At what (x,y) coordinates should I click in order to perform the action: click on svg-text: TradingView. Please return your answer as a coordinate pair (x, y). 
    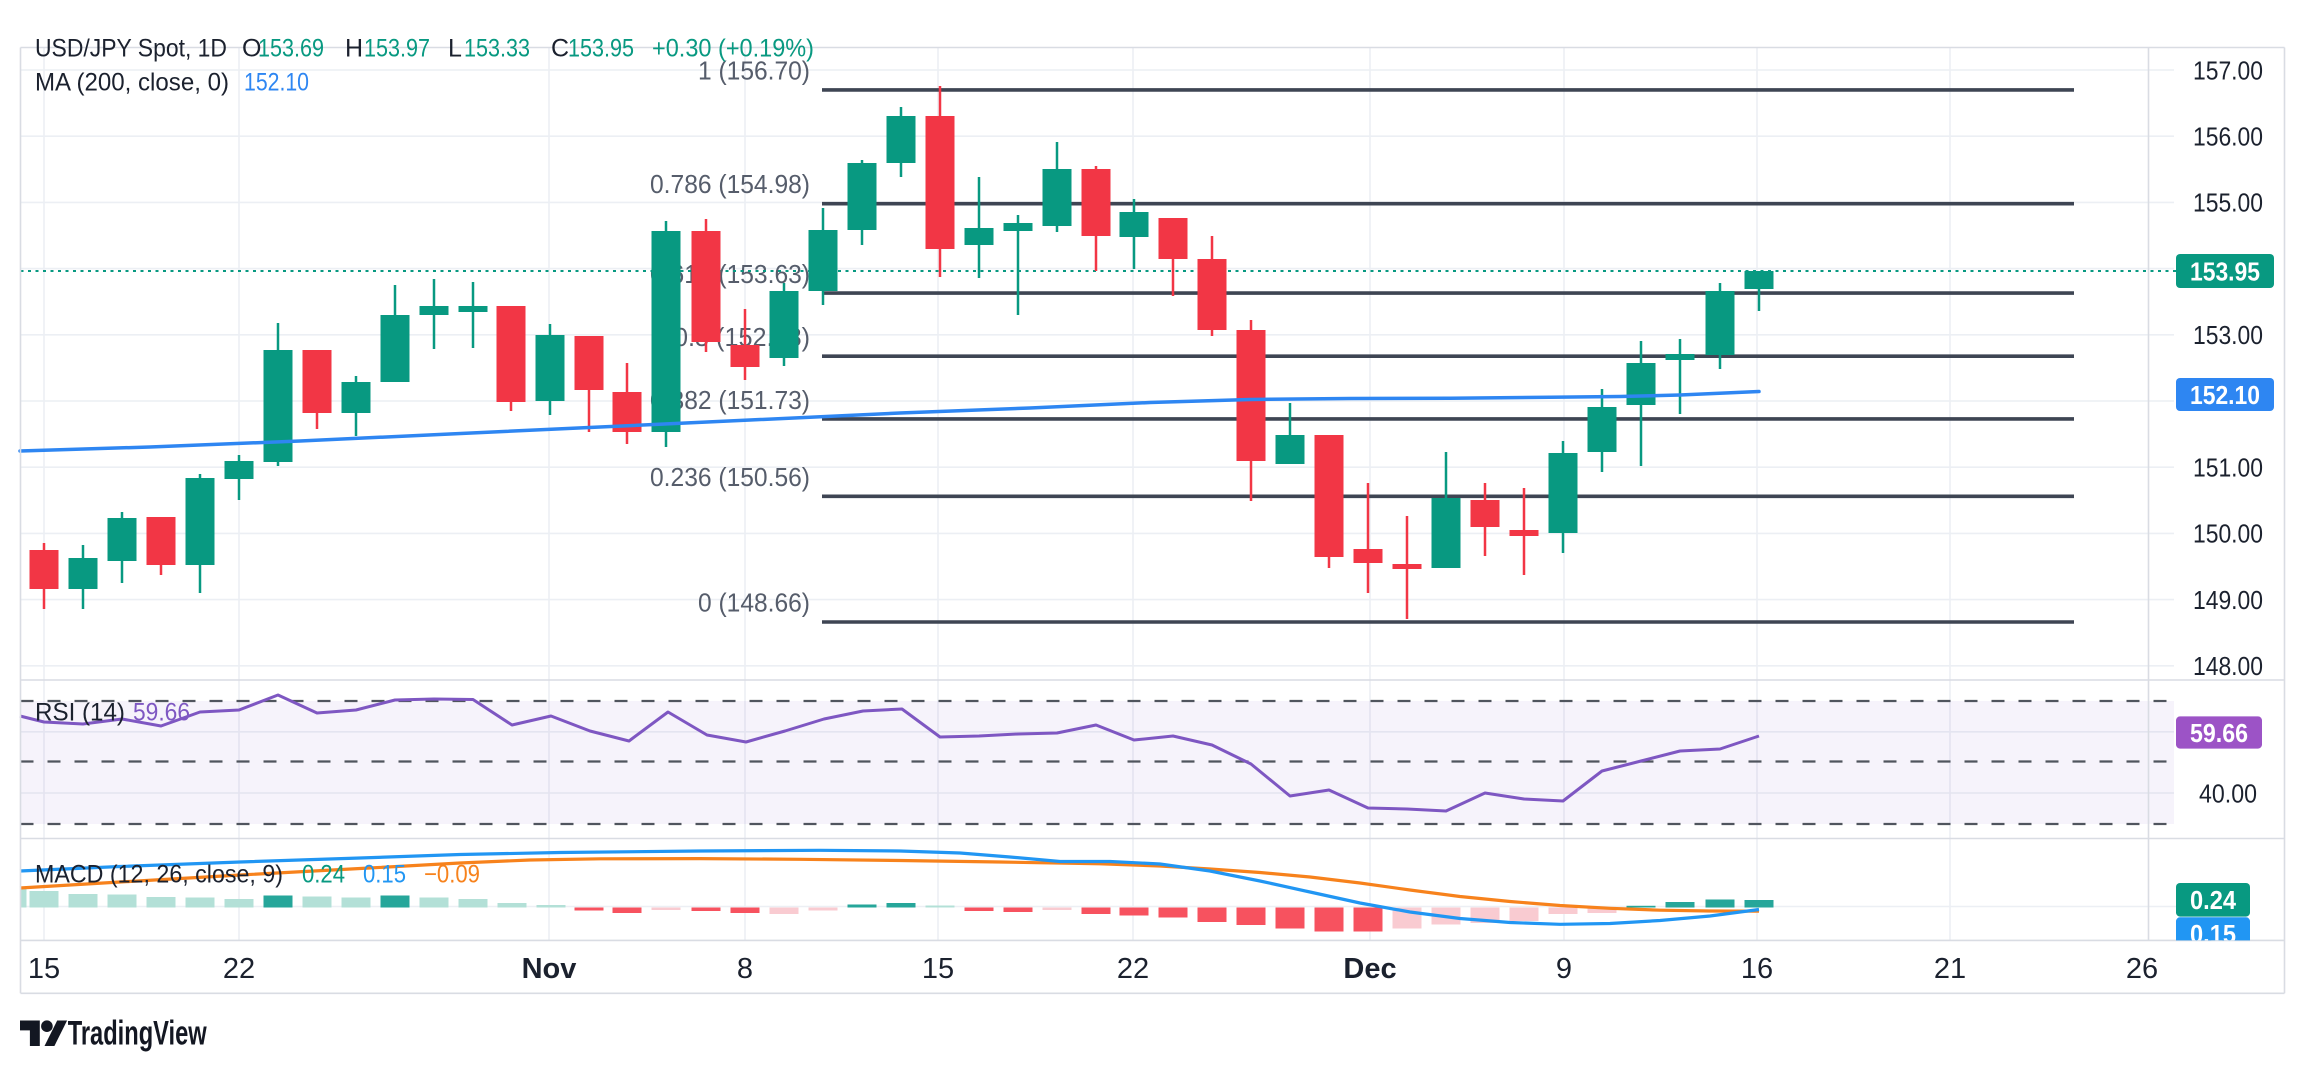
    Looking at the image, I should click on (137, 1034).